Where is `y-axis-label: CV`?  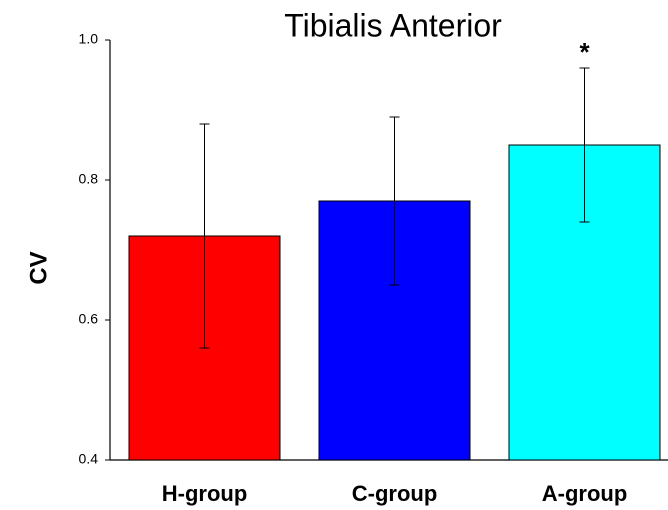
y-axis-label: CV is located at coordinates (38, 267).